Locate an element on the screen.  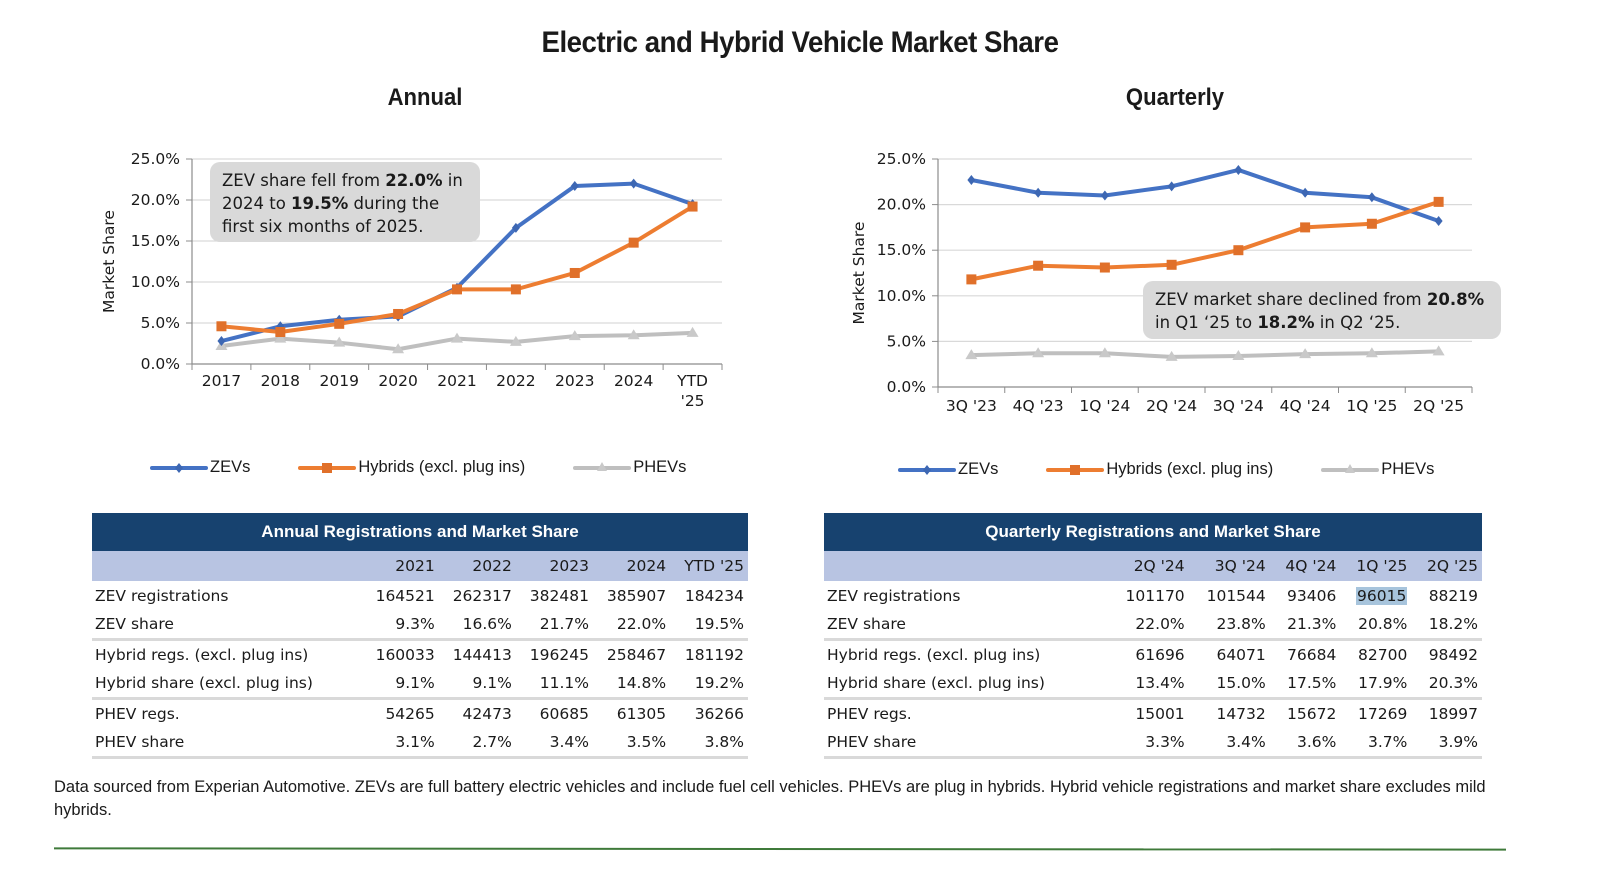
table-cell: 144413 is located at coordinates (482, 655).